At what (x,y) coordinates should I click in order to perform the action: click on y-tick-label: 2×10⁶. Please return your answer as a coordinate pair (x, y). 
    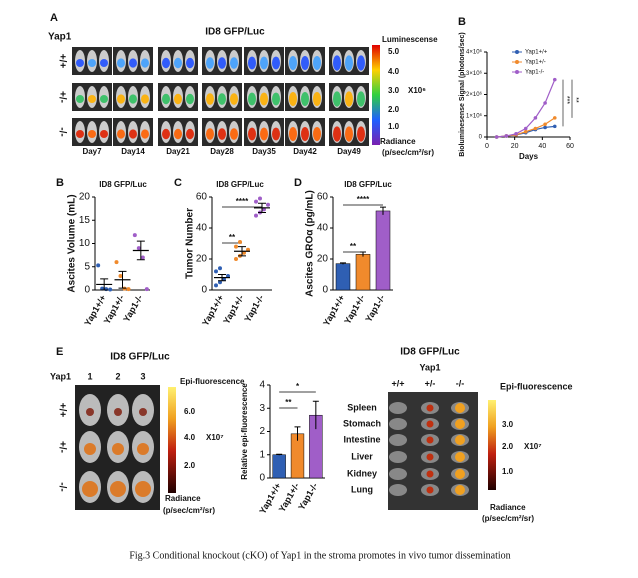
    Looking at the image, I should click on (474, 94).